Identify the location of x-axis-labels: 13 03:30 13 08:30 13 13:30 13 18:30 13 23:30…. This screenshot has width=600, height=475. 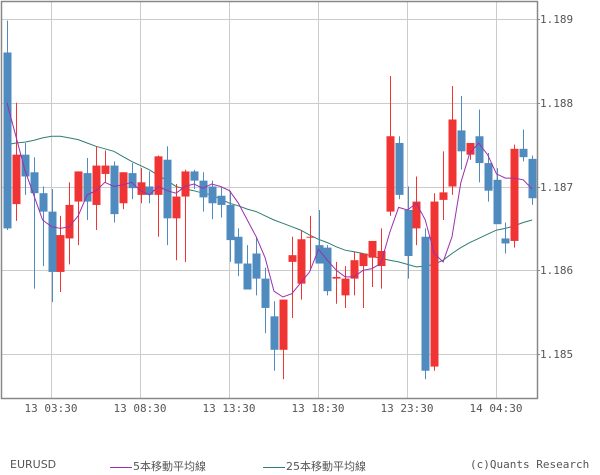
(274, 408).